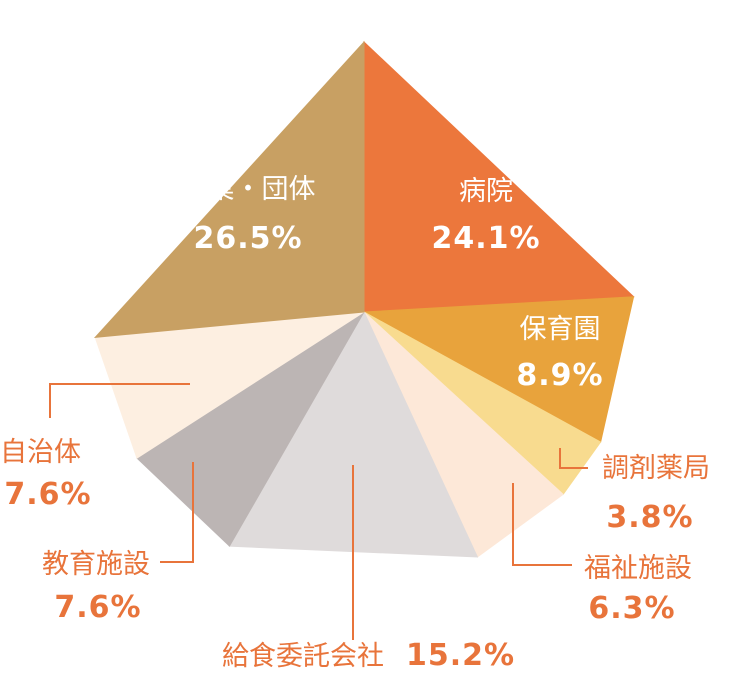 The height and width of the screenshot is (700, 750). I want to click on slice-label-name: 自治体, so click(40, 452).